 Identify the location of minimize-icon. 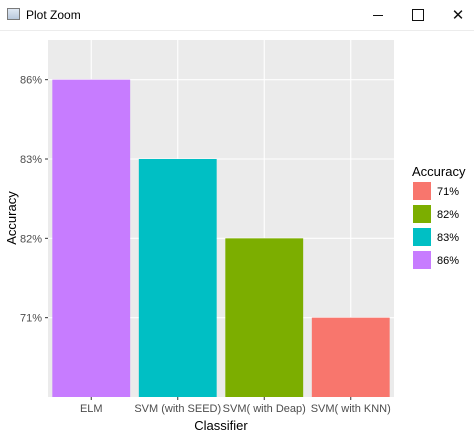
(378, 15).